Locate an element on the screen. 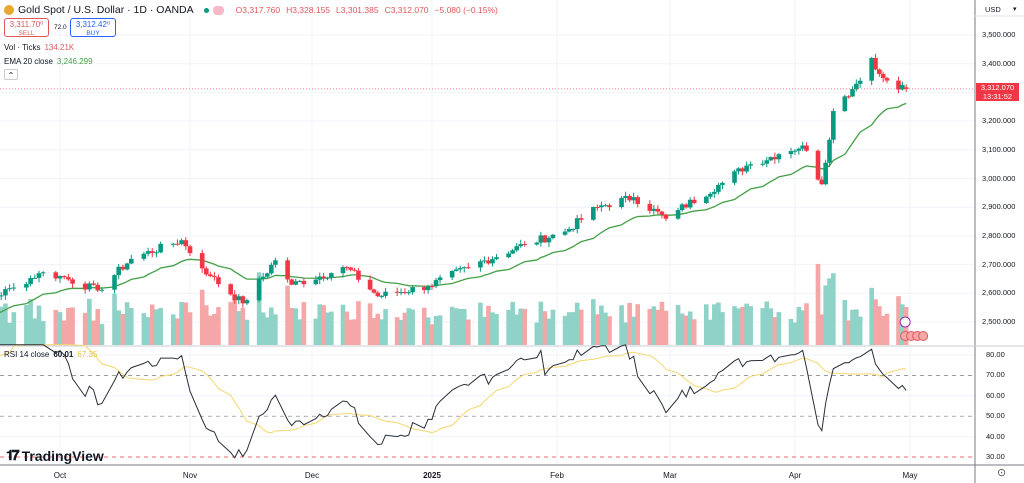 This screenshot has height=483, width=1024. time-tick: Apr is located at coordinates (795, 475).